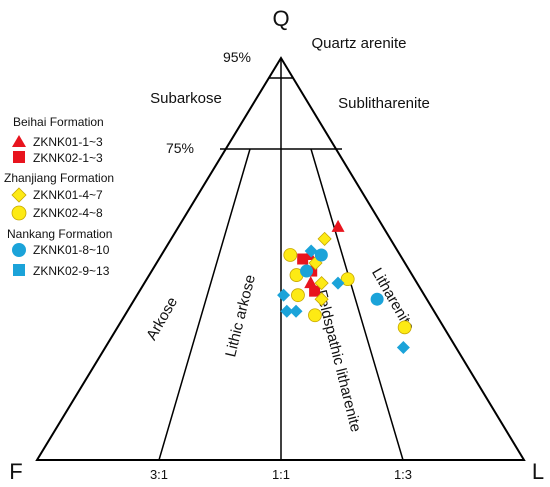 Image resolution: width=550 pixels, height=487 pixels. What do you see at coordinates (281, 474) in the screenshot?
I see `base-ratio-1-1: 1:1` at bounding box center [281, 474].